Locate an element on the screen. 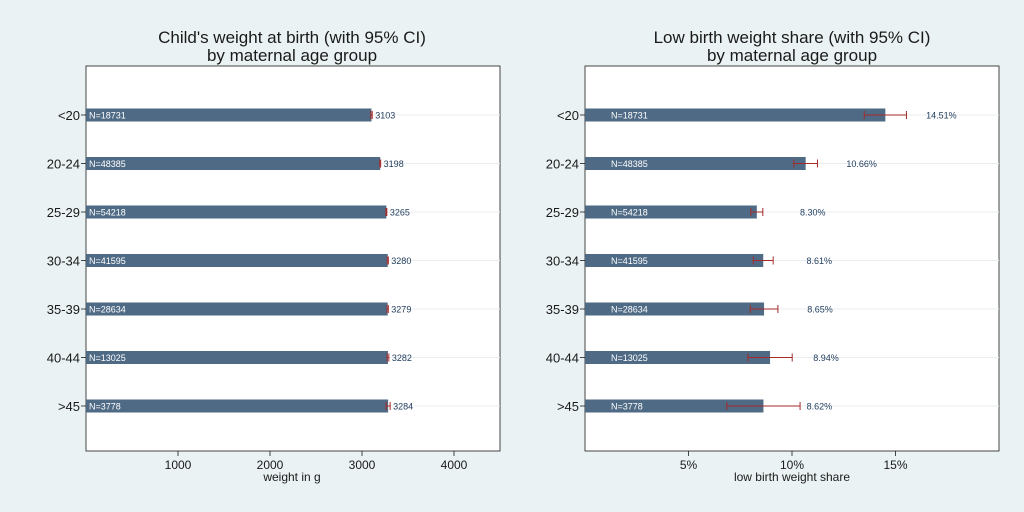  weight-category-label: 40-44 is located at coordinates (63, 358).